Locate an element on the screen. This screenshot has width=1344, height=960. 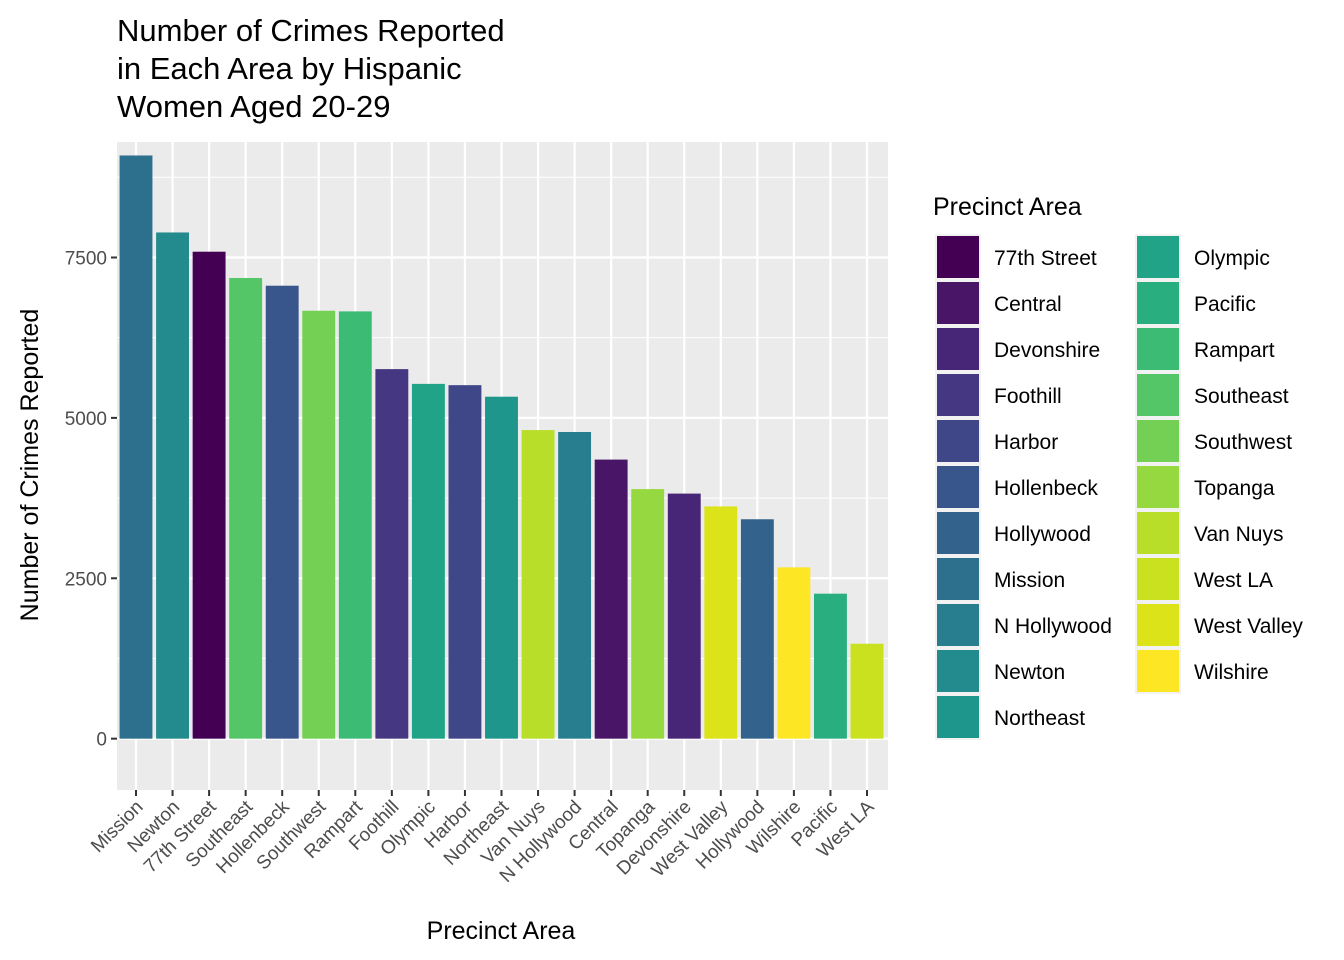
legend-label: Harbor is located at coordinates (1026, 442).